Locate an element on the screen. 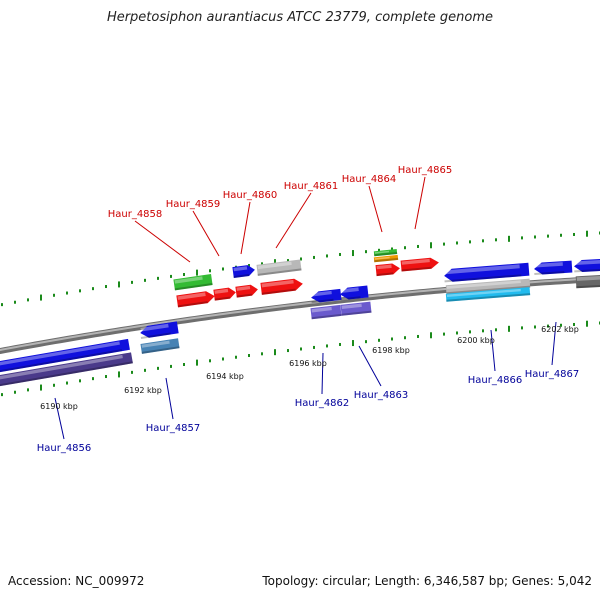 The height and width of the screenshot is (600, 600). gene-haur-4866-a is located at coordinates (487, 272).